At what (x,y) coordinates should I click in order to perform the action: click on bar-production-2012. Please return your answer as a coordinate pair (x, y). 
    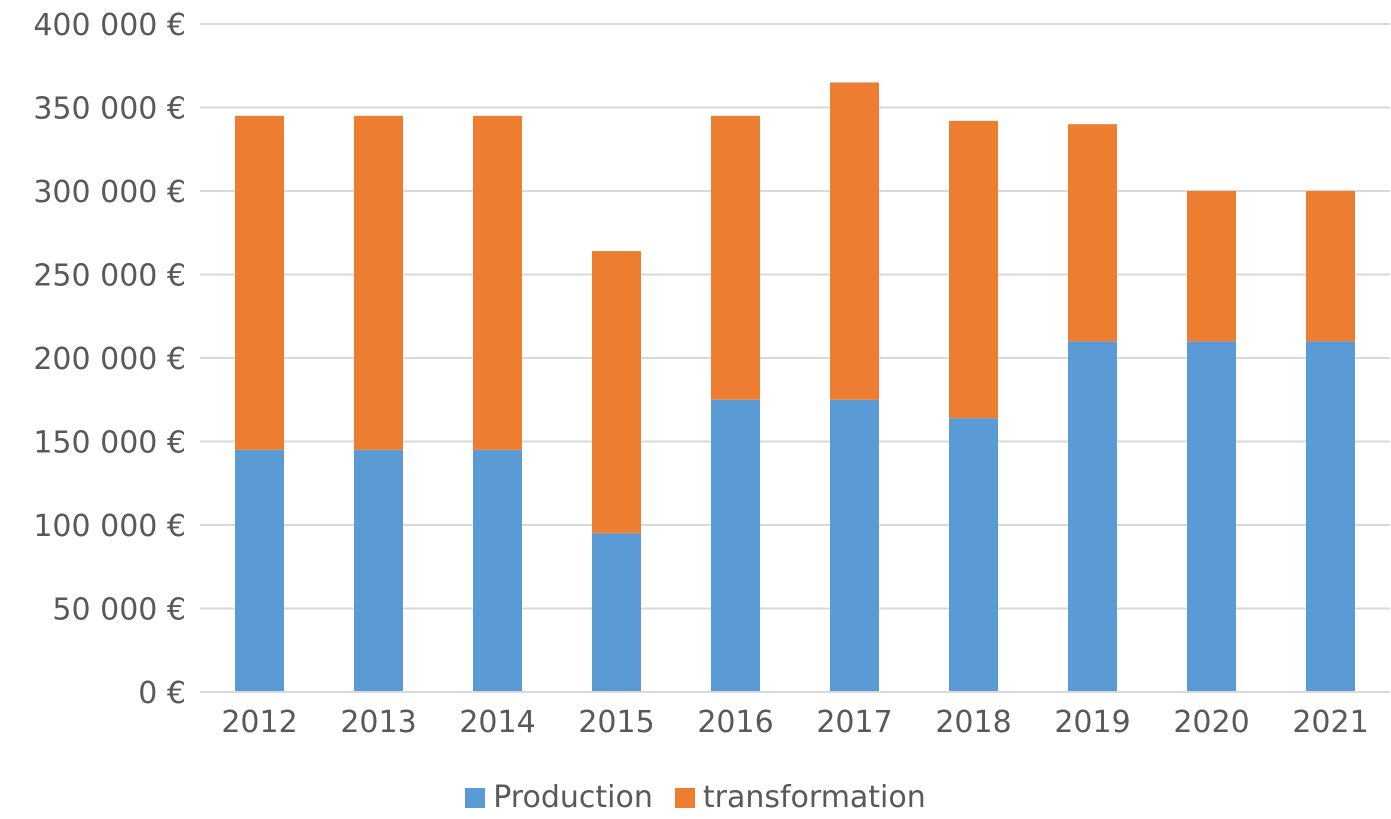
    Looking at the image, I should click on (259, 570).